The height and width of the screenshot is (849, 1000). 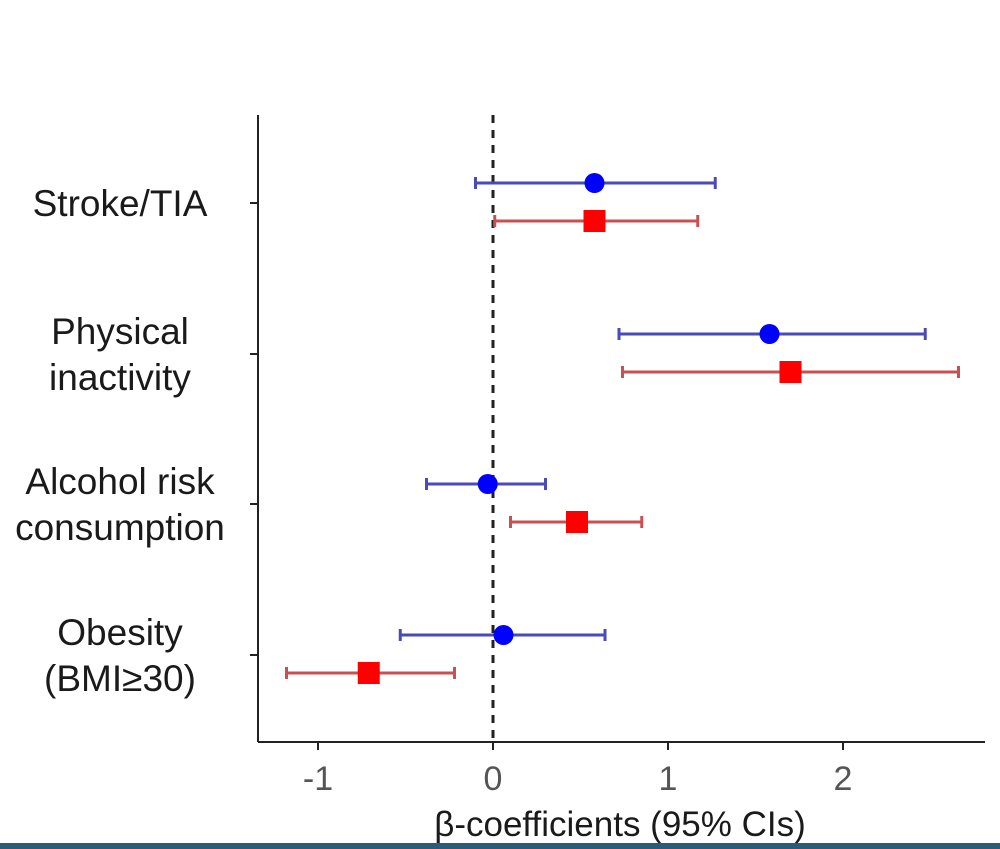 What do you see at coordinates (120, 377) in the screenshot?
I see `y-category-label: inactivity` at bounding box center [120, 377].